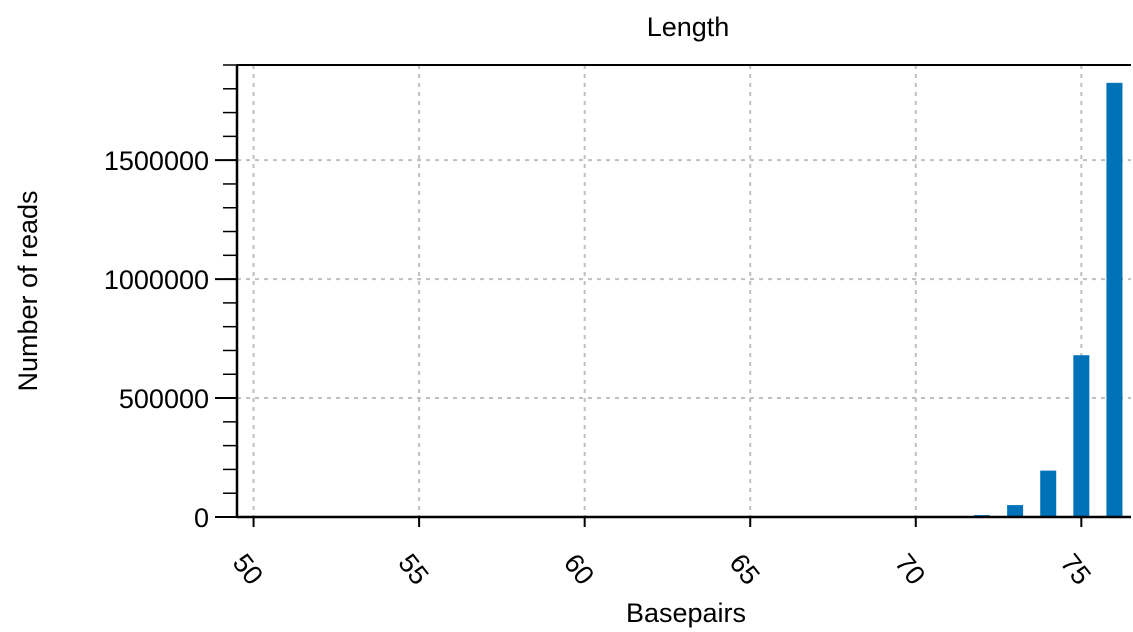  I want to click on y-tick-label: 1000000, so click(156, 280).